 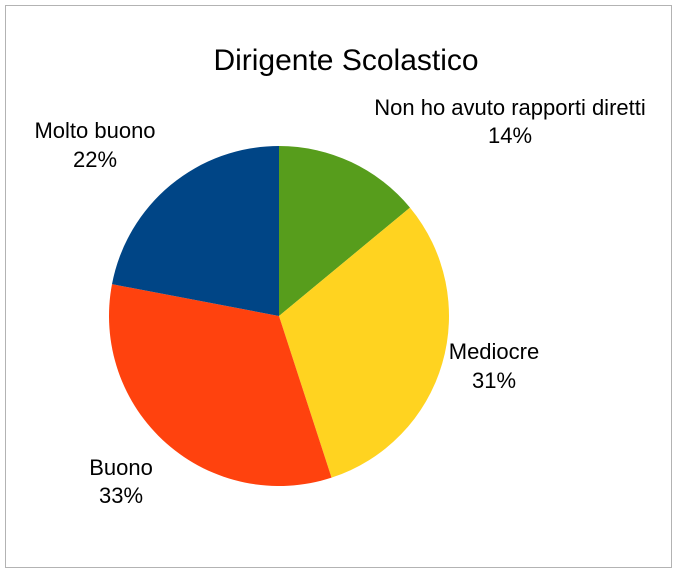 I want to click on slice-label-3: Buono, so click(x=121, y=467).